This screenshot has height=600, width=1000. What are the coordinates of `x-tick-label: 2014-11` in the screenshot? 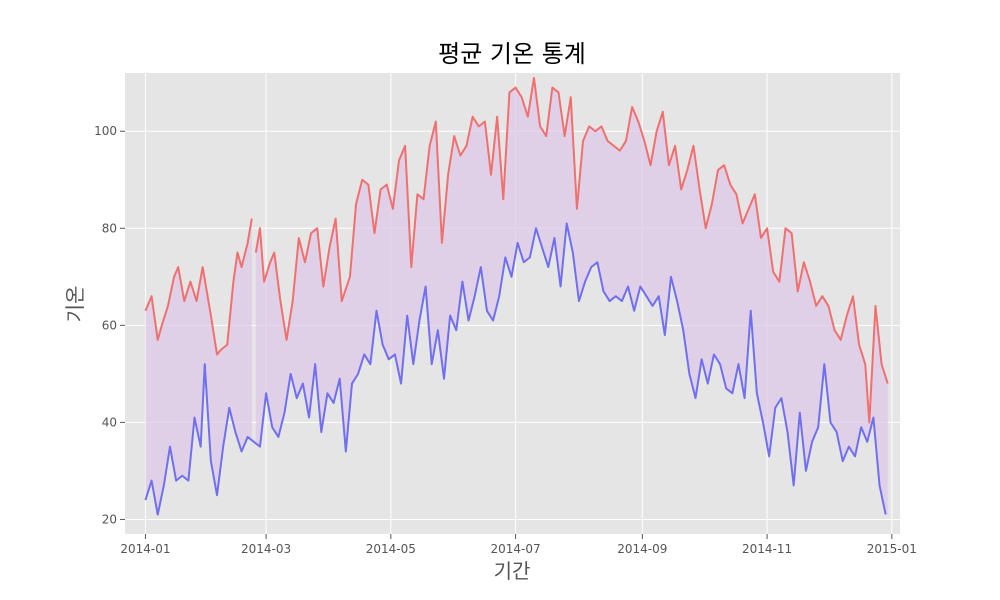 It's located at (767, 549).